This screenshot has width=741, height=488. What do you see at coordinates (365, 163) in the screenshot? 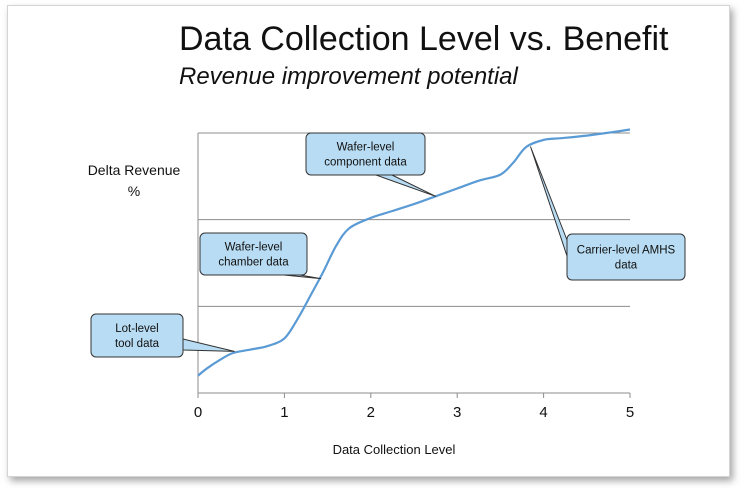
I see `callout-label: component data` at bounding box center [365, 163].